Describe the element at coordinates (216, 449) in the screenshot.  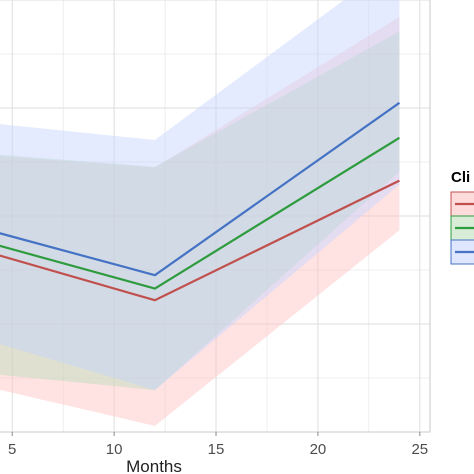
I see `x-tick-label: 15` at that location.